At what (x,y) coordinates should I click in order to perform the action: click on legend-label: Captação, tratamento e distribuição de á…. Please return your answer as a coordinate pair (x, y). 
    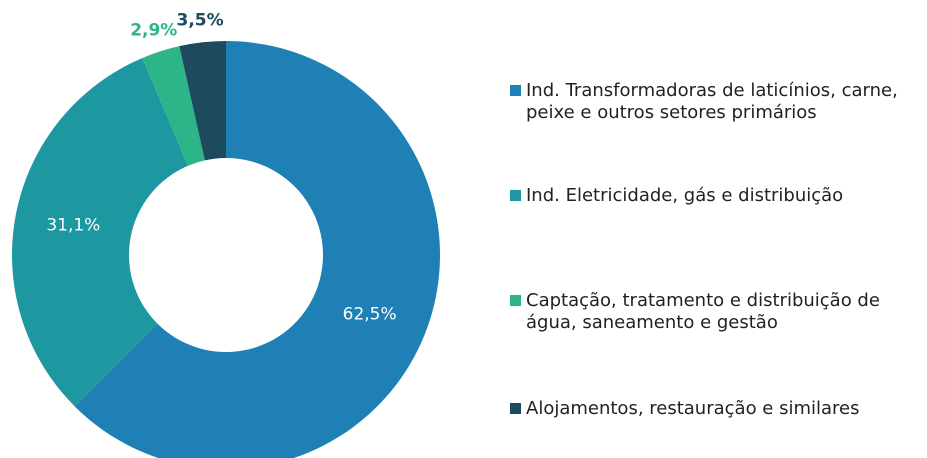
    Looking at the image, I should click on (703, 311).